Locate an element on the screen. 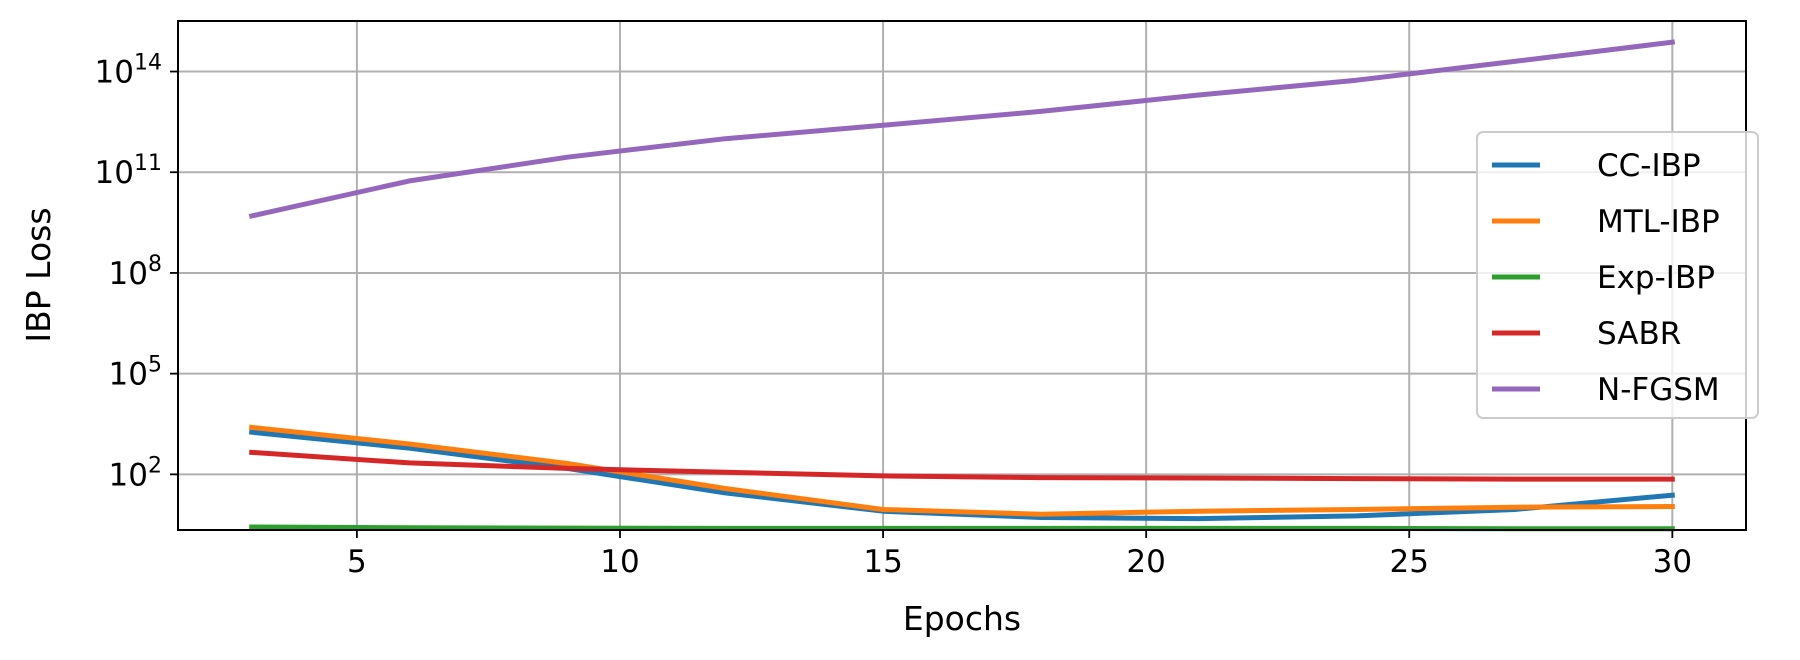  x-axis-label: Epochs is located at coordinates (962, 618).